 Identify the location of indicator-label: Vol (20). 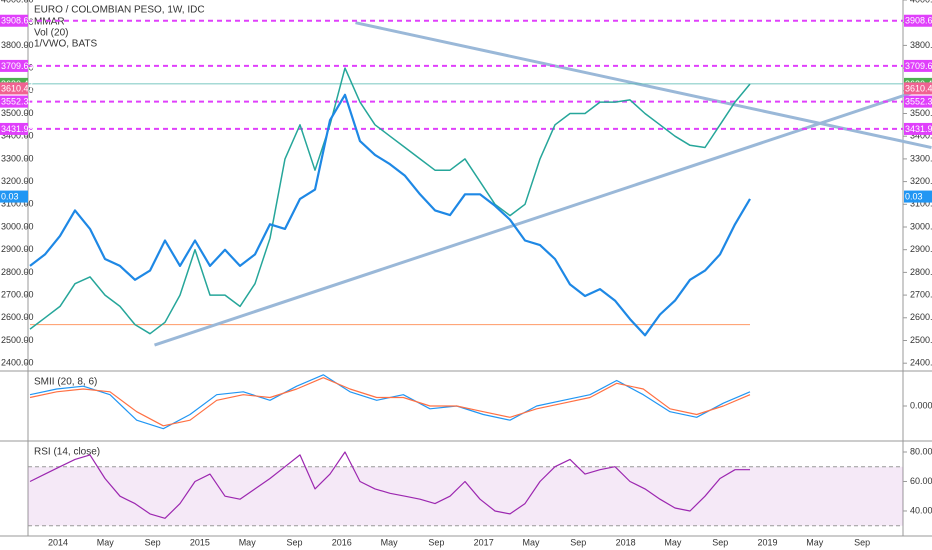
(51, 33).